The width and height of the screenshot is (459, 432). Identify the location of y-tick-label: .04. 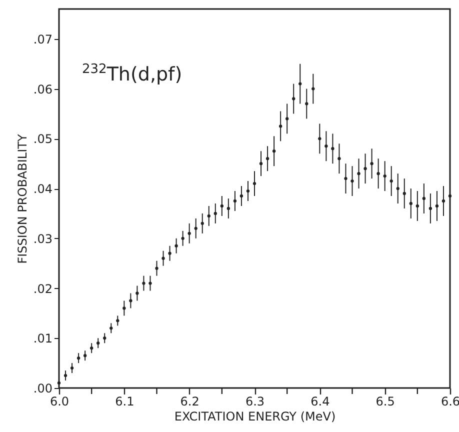
(42, 189).